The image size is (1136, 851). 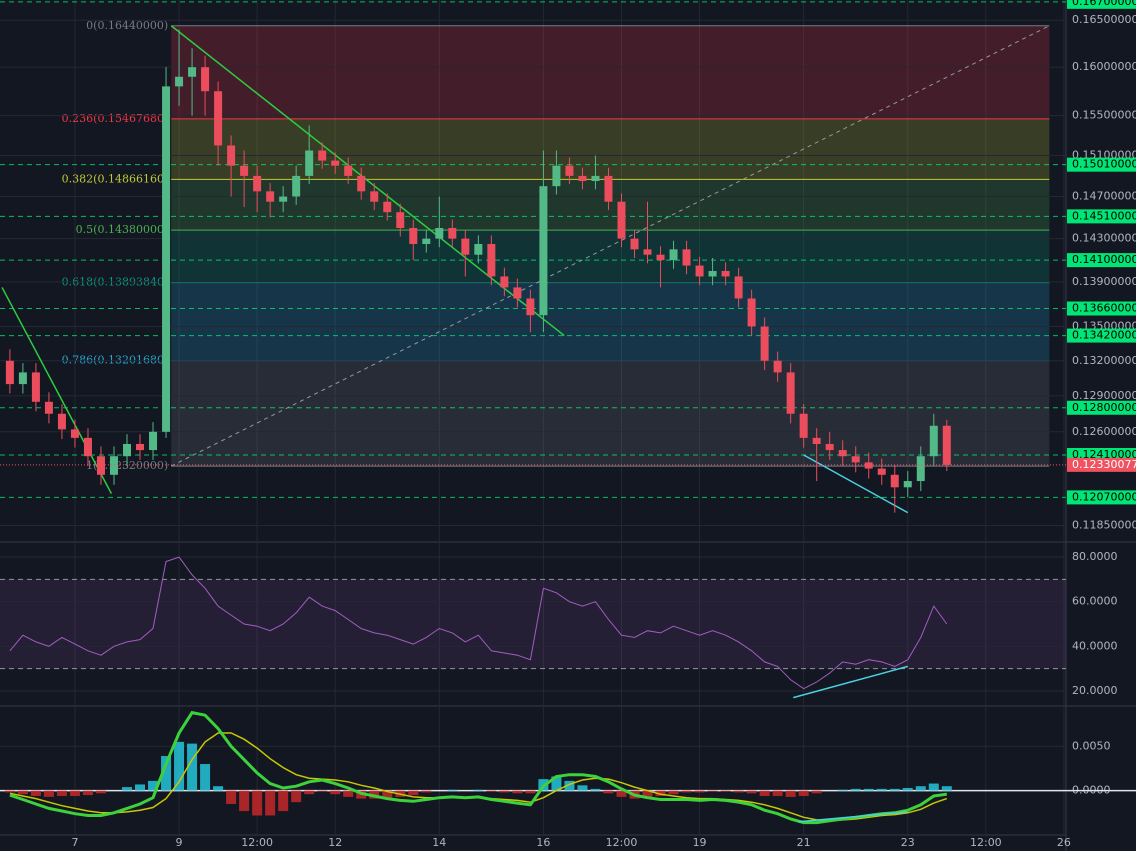 What do you see at coordinates (543, 842) in the screenshot?
I see `x-tick-label: 16` at bounding box center [543, 842].